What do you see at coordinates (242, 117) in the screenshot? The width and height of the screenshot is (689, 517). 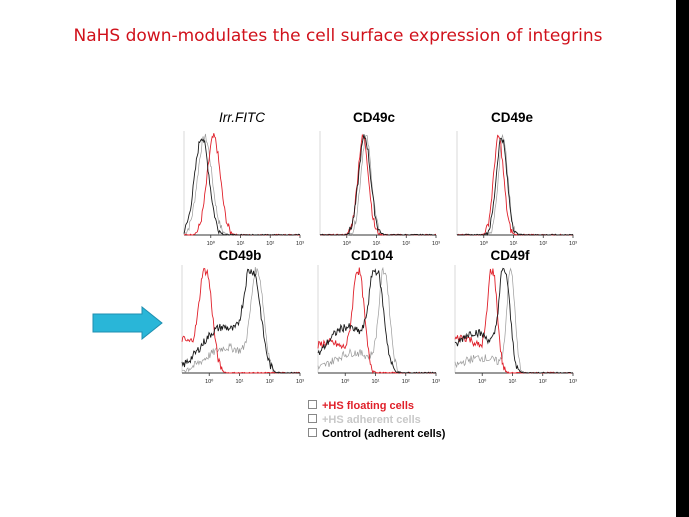 I see `panel-title: Irr.FITC` at bounding box center [242, 117].